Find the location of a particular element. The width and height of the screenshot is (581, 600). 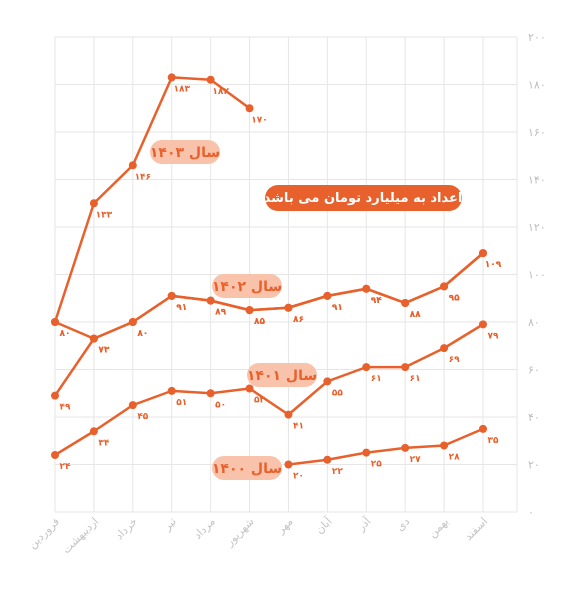

data-label: ۲۰ is located at coordinates (298, 477).